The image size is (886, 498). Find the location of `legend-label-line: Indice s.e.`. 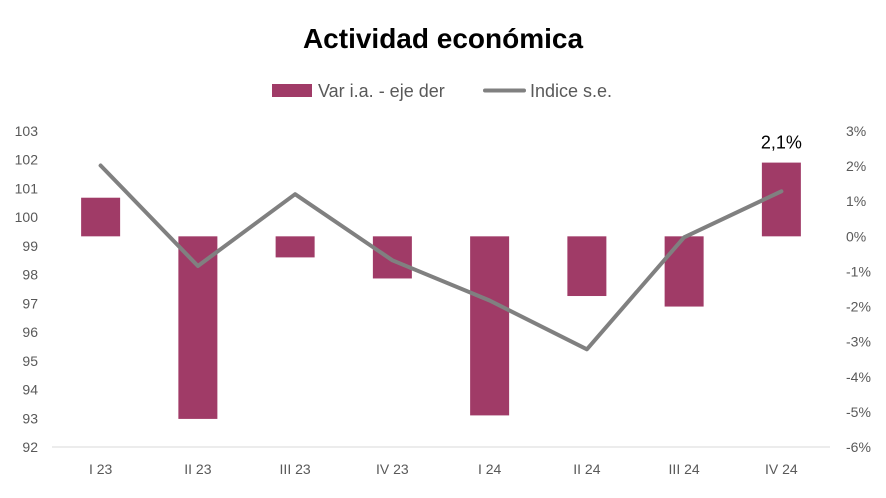

legend-label-line: Indice s.e. is located at coordinates (571, 91).